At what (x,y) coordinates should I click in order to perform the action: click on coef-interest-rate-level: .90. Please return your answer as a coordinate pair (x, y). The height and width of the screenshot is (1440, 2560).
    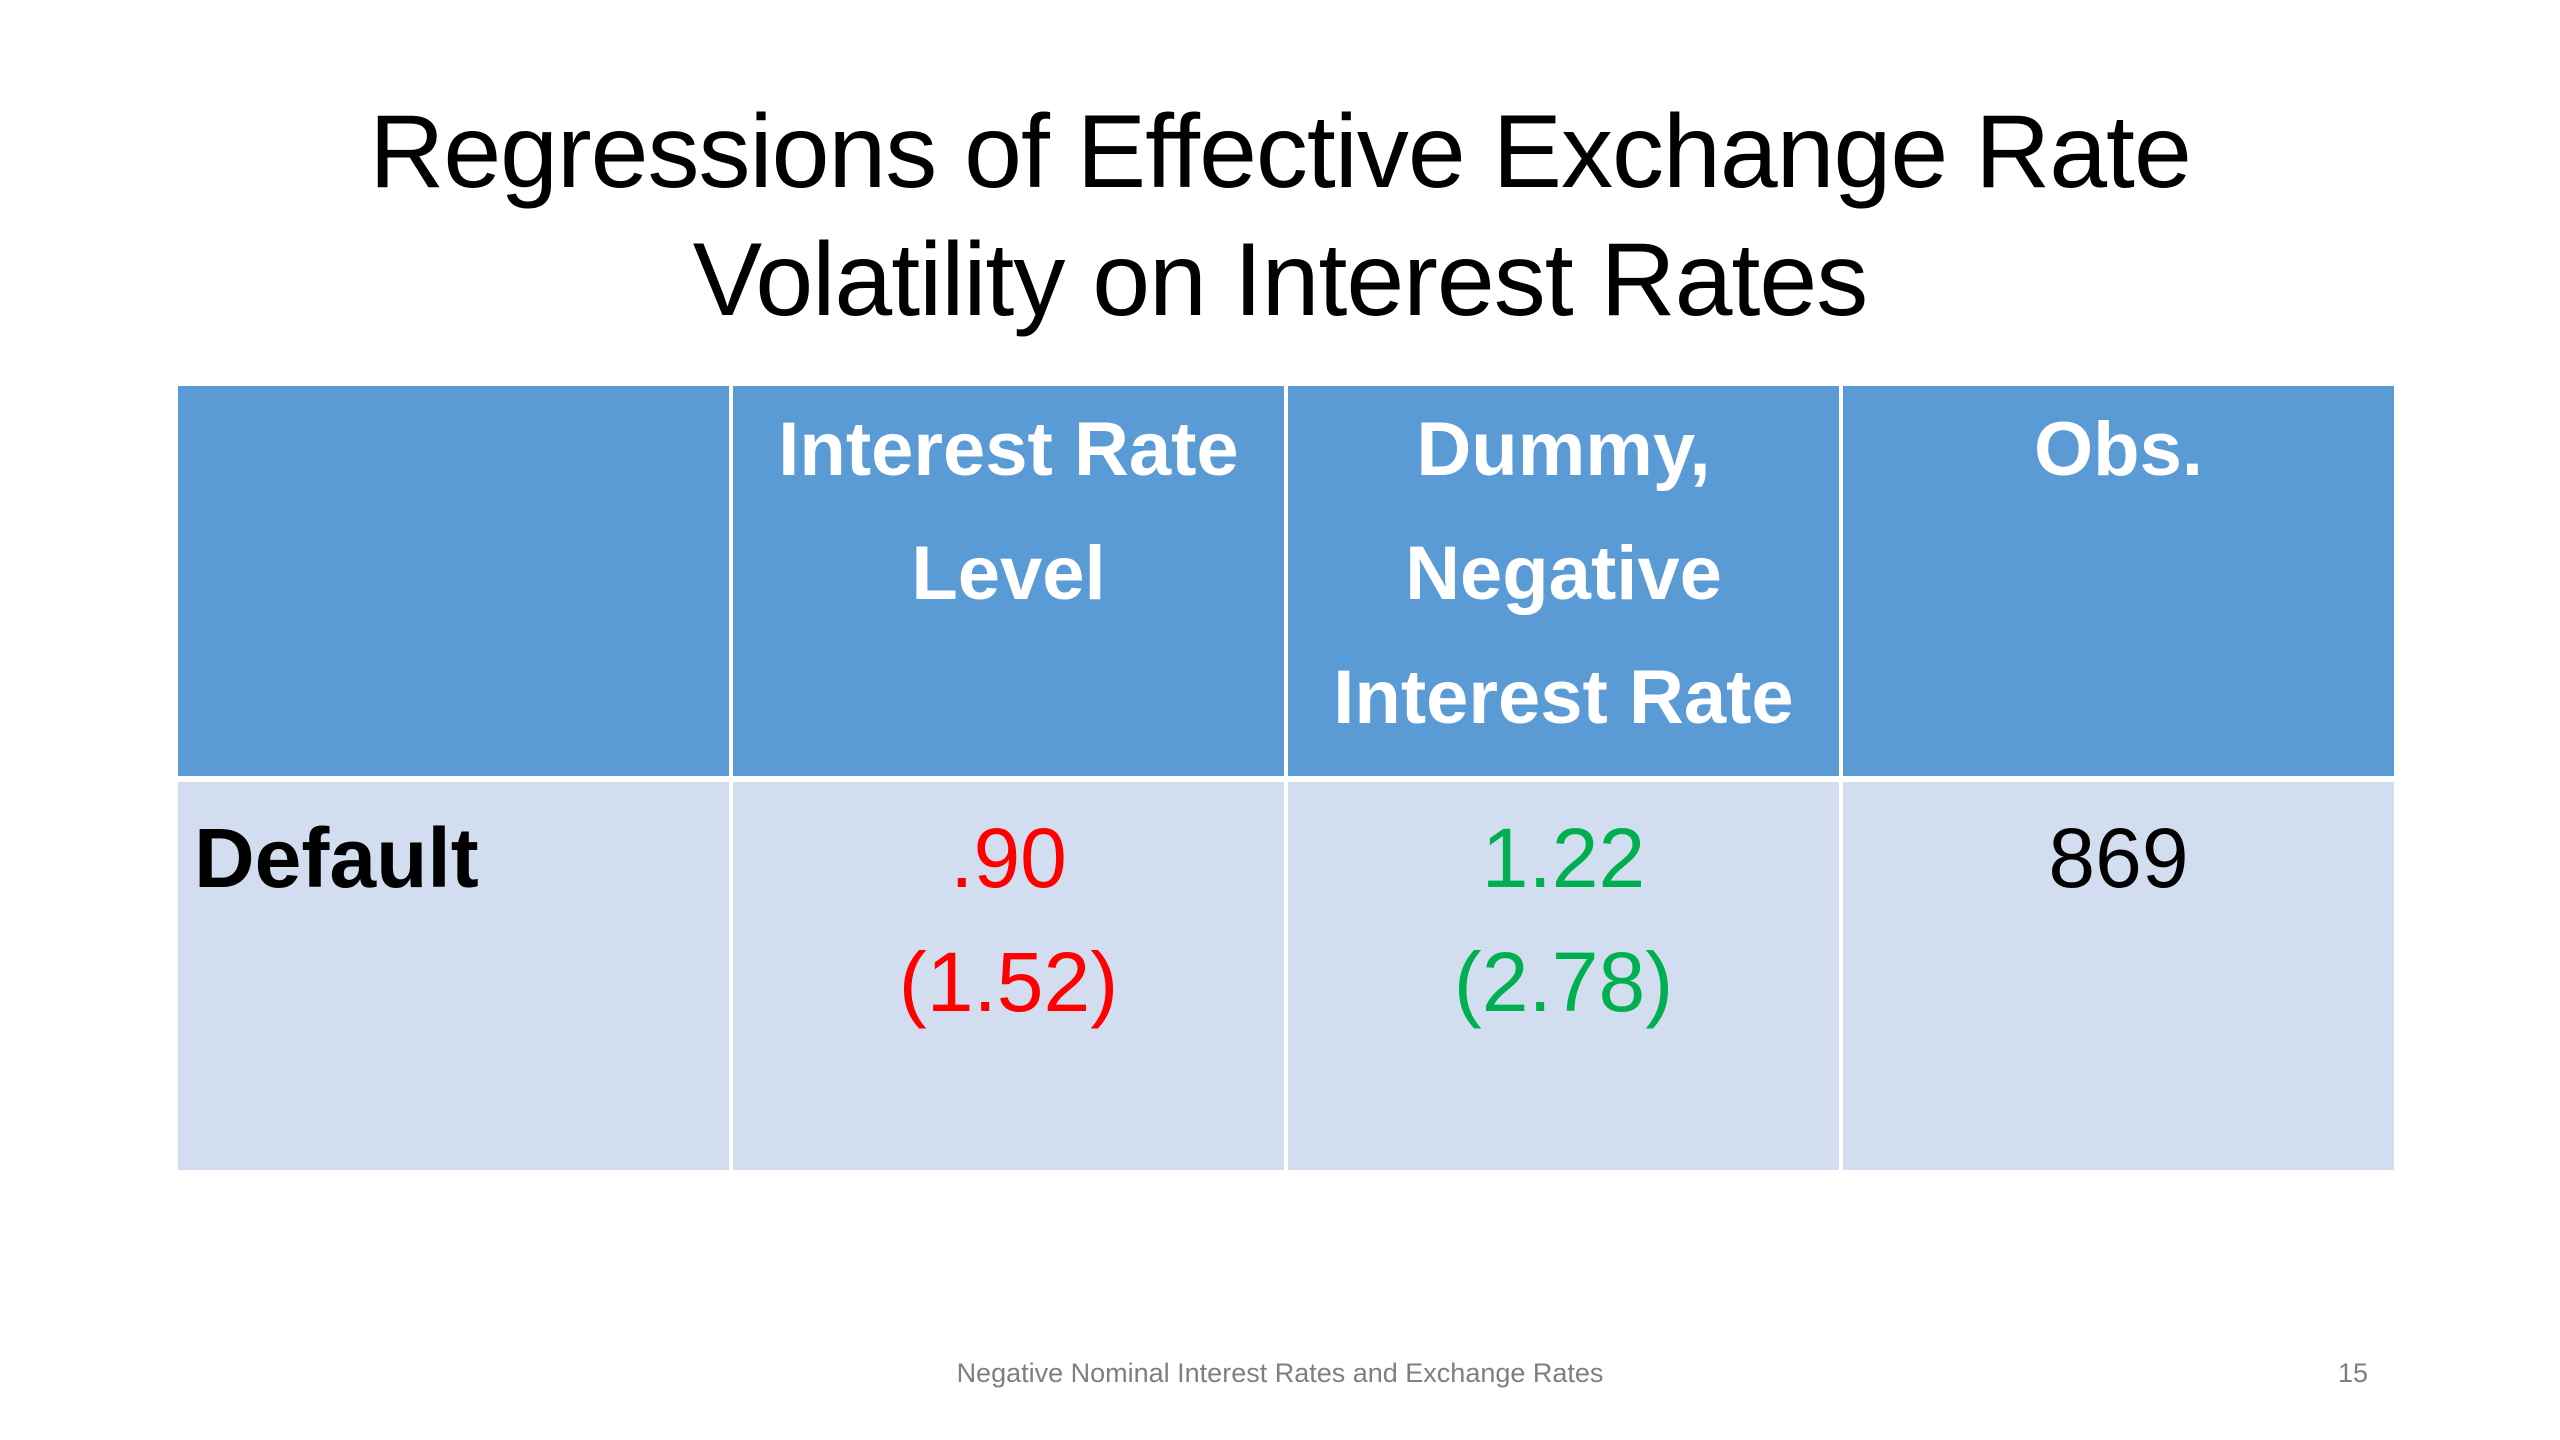
    Looking at the image, I should click on (1008, 858).